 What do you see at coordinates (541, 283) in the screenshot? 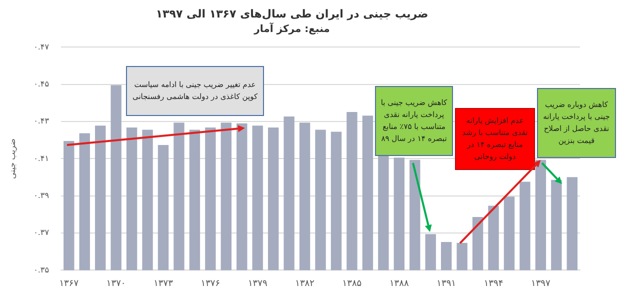
I see `x-tick-label: ۱۳۹۷` at bounding box center [541, 283].